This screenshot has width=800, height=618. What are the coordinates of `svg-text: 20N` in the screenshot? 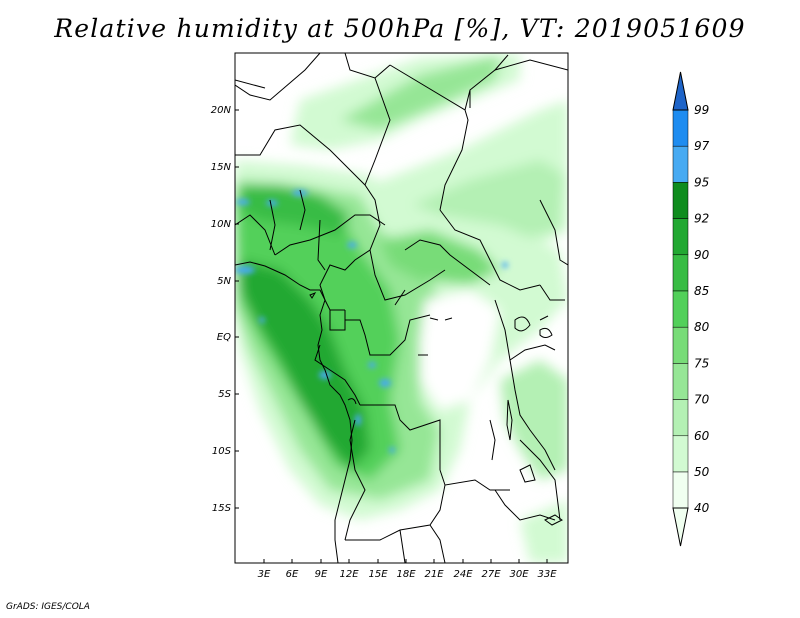 It's located at (221, 110).